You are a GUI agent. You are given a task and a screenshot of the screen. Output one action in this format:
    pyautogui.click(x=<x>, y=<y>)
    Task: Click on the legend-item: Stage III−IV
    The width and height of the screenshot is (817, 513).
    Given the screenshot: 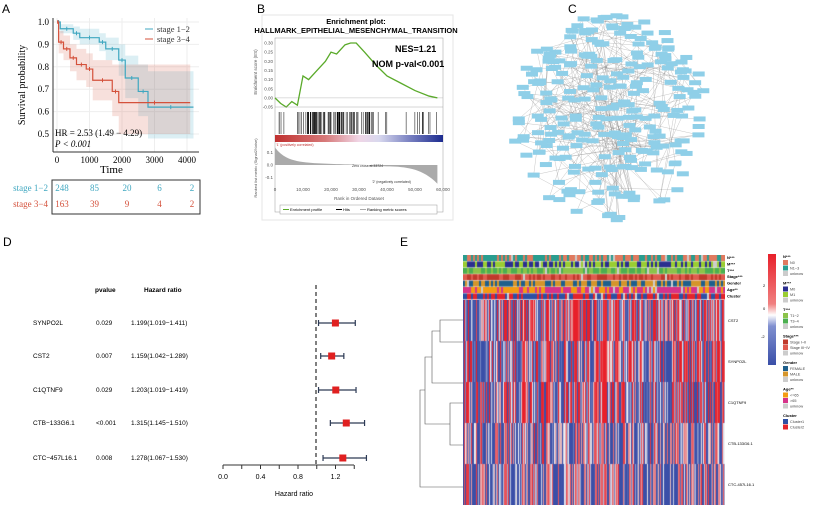 What is the action you would take?
    pyautogui.click(x=800, y=348)
    